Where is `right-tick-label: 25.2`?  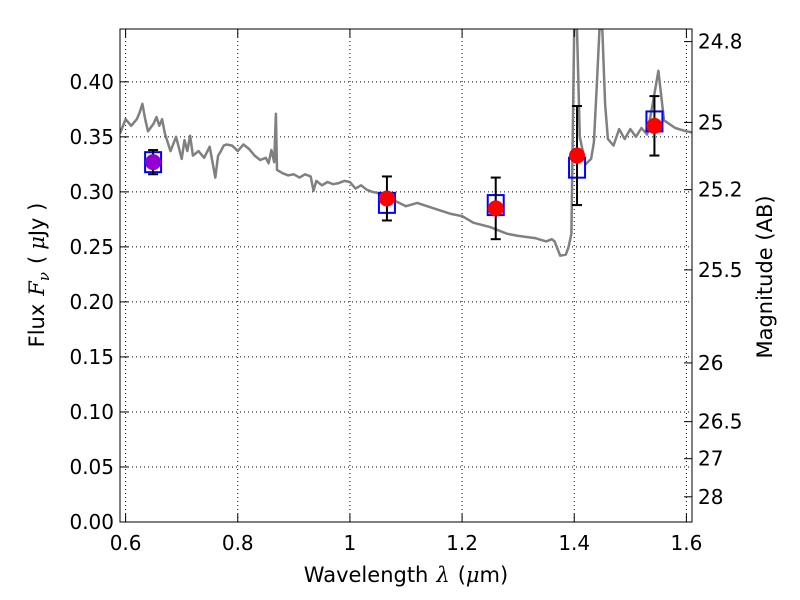
right-tick-label: 25.2 is located at coordinates (720, 190).